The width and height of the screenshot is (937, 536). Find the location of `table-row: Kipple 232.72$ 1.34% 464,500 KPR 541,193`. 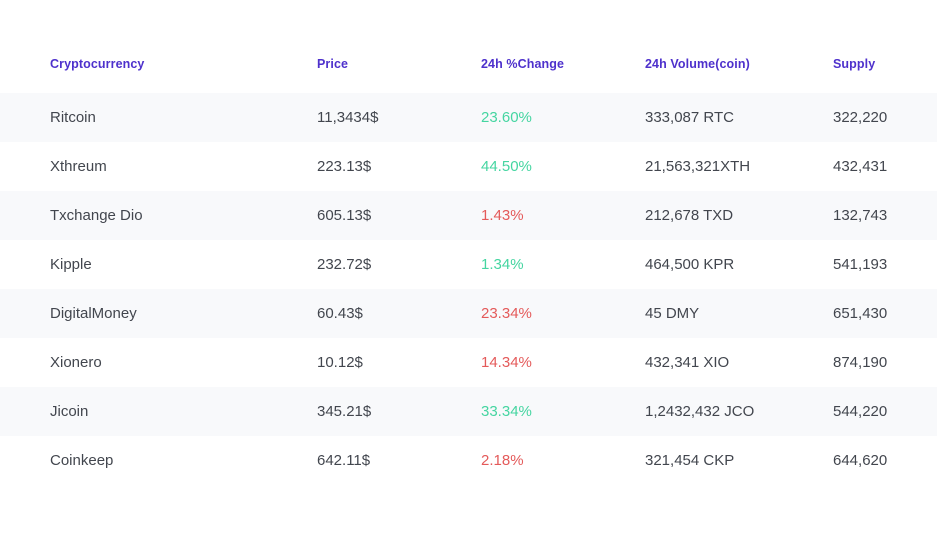

table-row: Kipple 232.72$ 1.34% 464,500 KPR 541,193 is located at coordinates (468, 264).